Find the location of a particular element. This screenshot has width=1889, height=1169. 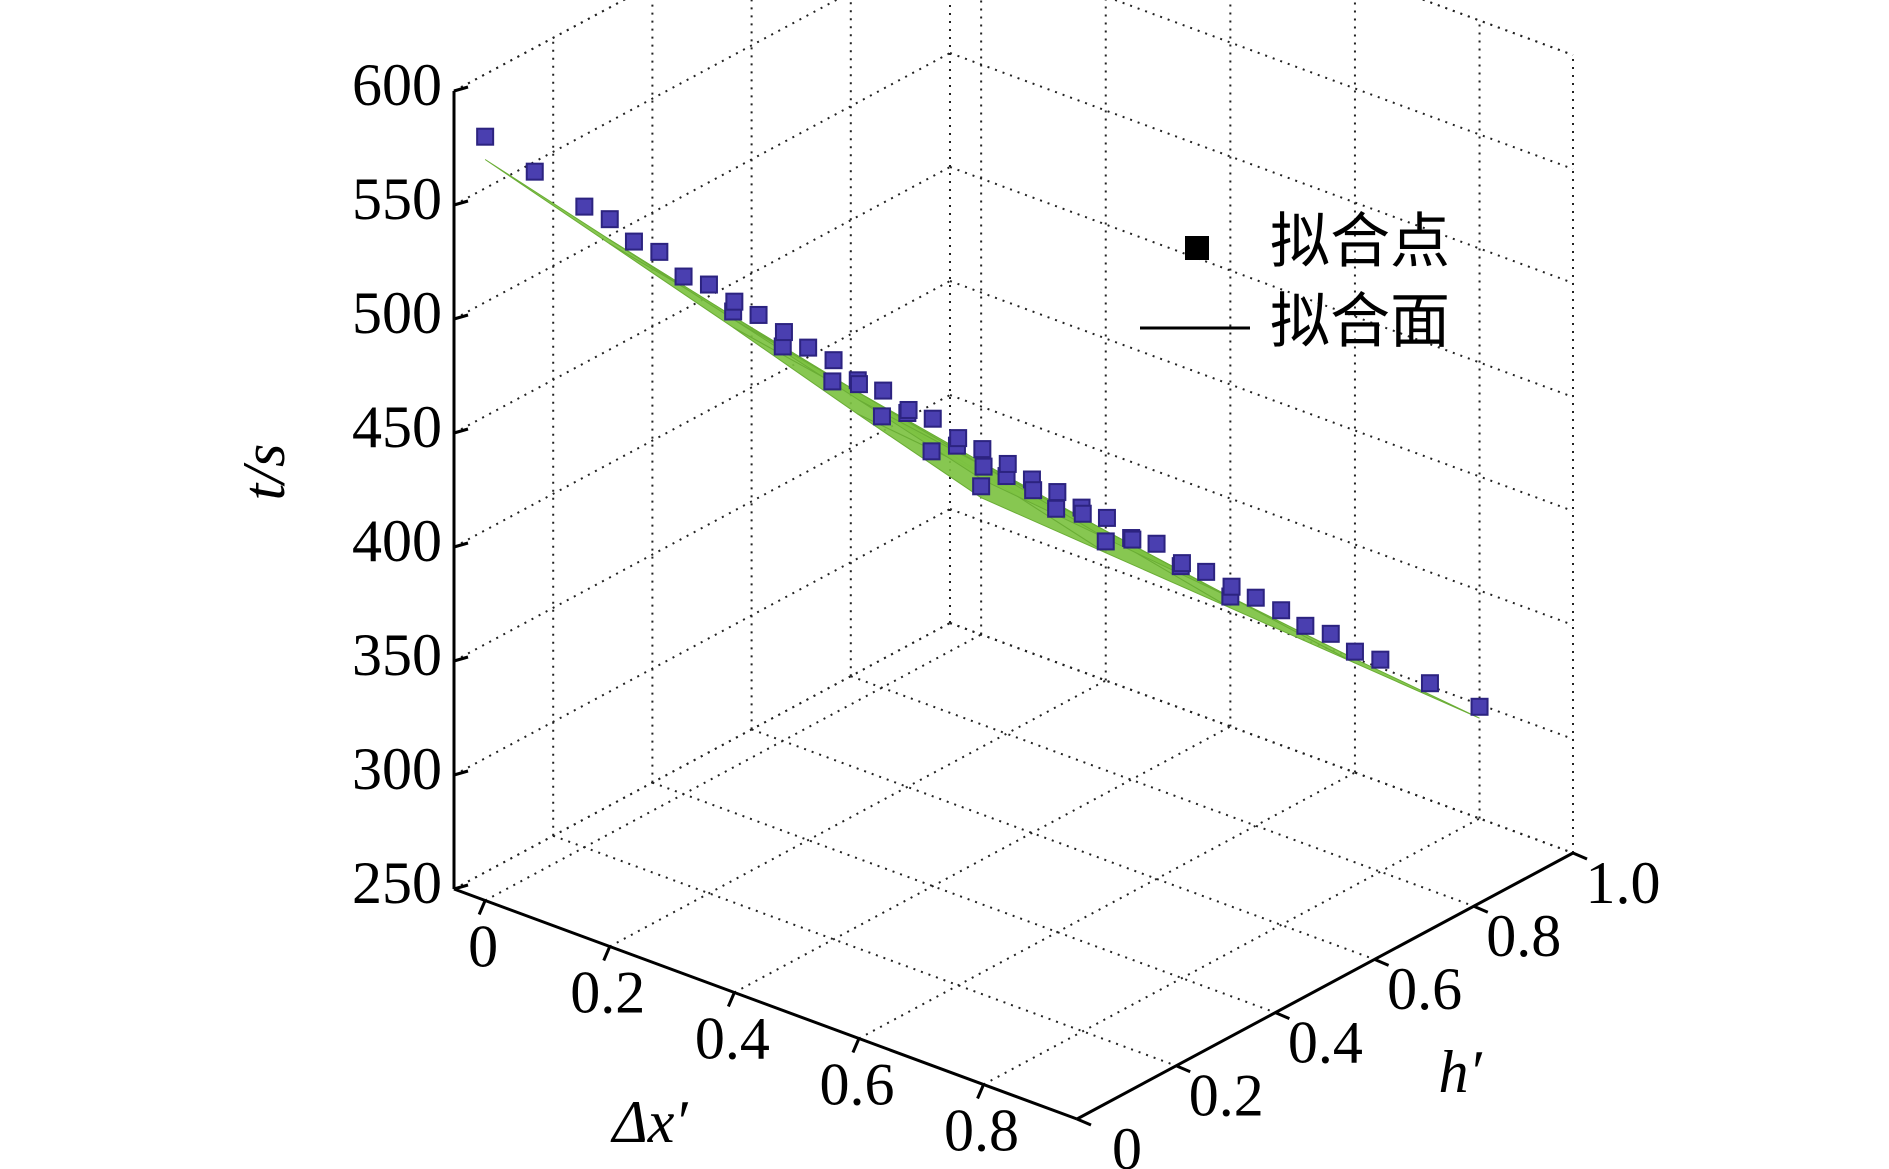

x-tick-label: 0.4 is located at coordinates (732, 1038).